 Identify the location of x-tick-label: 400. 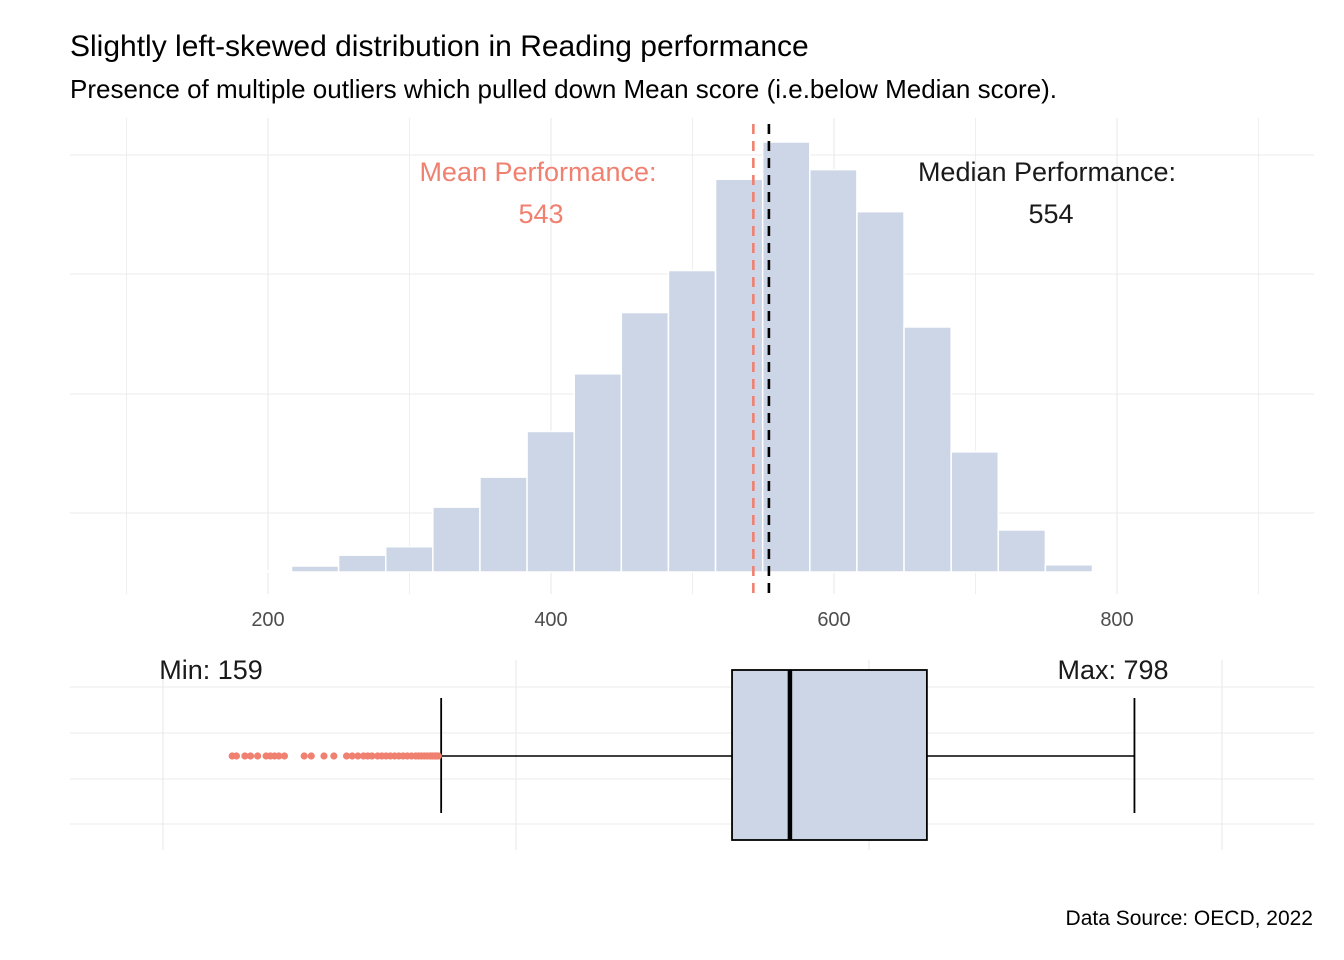
(550, 620).